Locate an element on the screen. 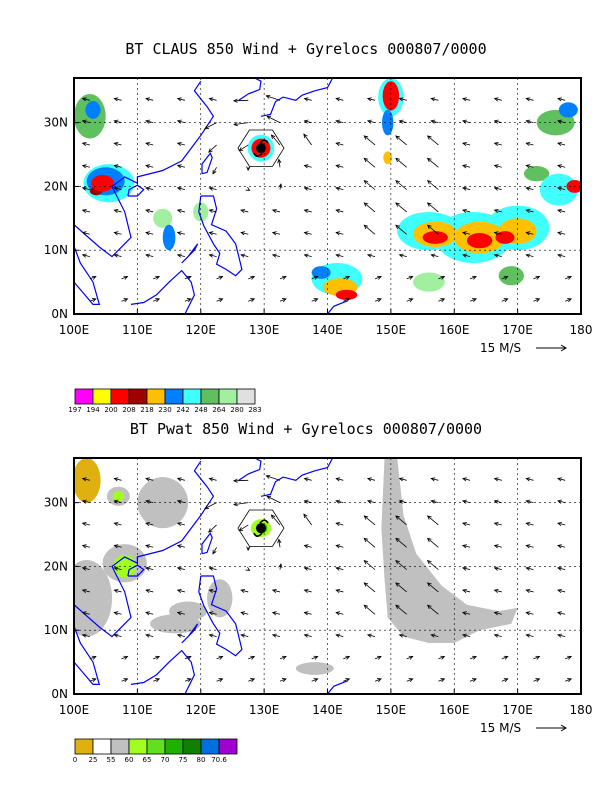 The image size is (612, 792). panel1-gyre-hexagon is located at coordinates (261, 148).